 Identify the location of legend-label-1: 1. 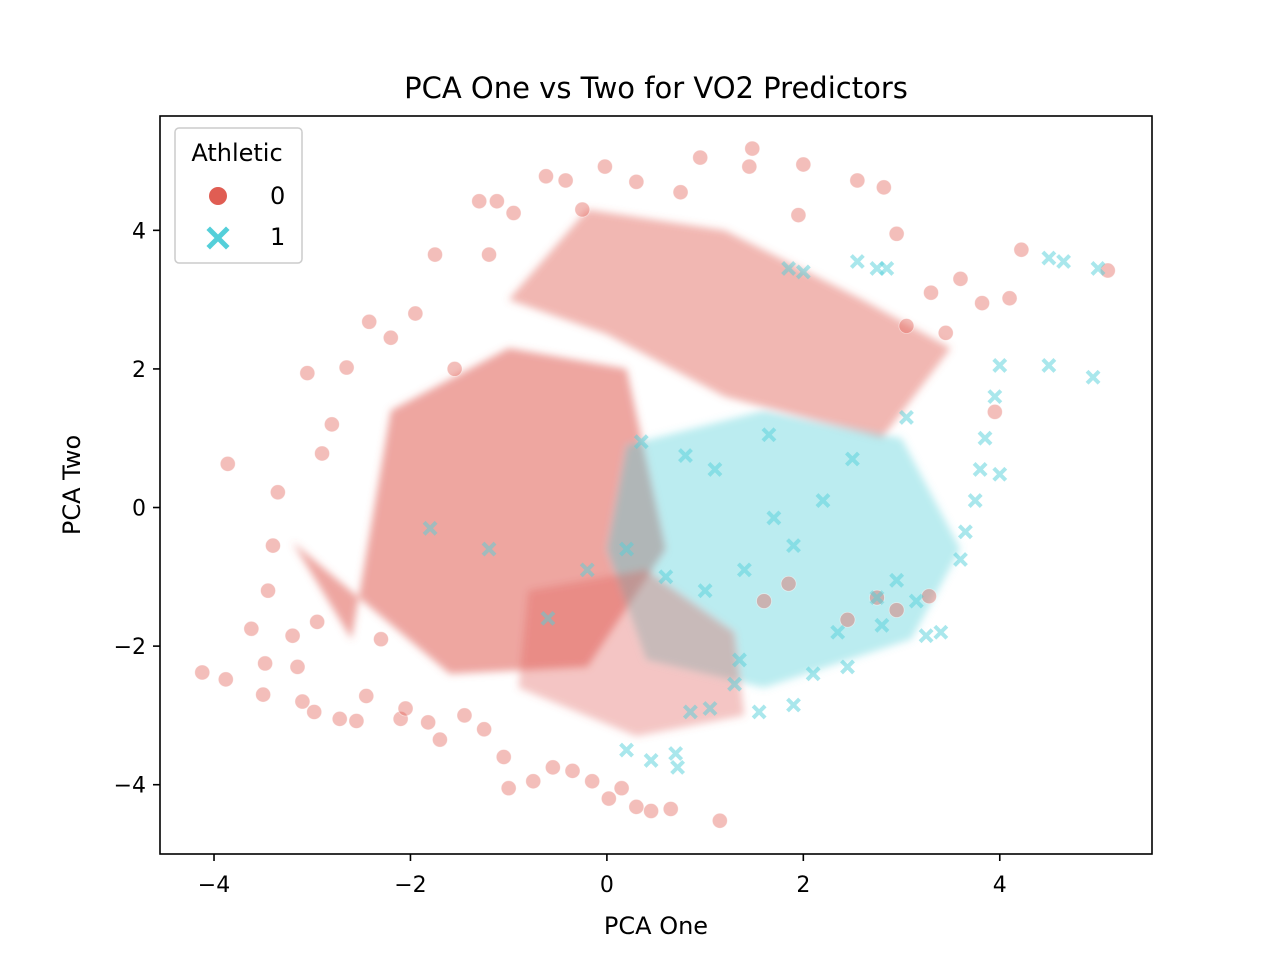
(277, 237).